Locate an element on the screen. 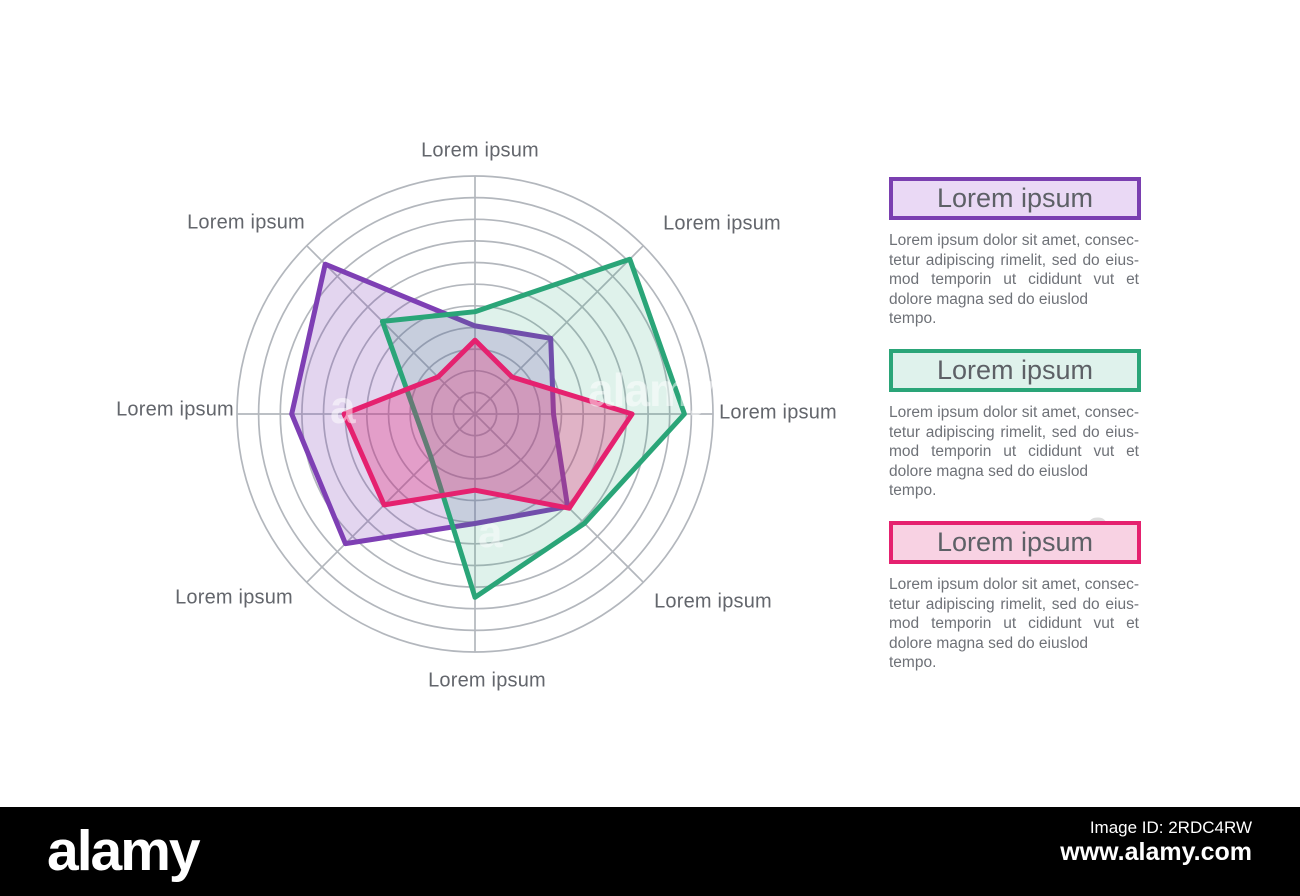  series-green-polygon is located at coordinates (533, 428).